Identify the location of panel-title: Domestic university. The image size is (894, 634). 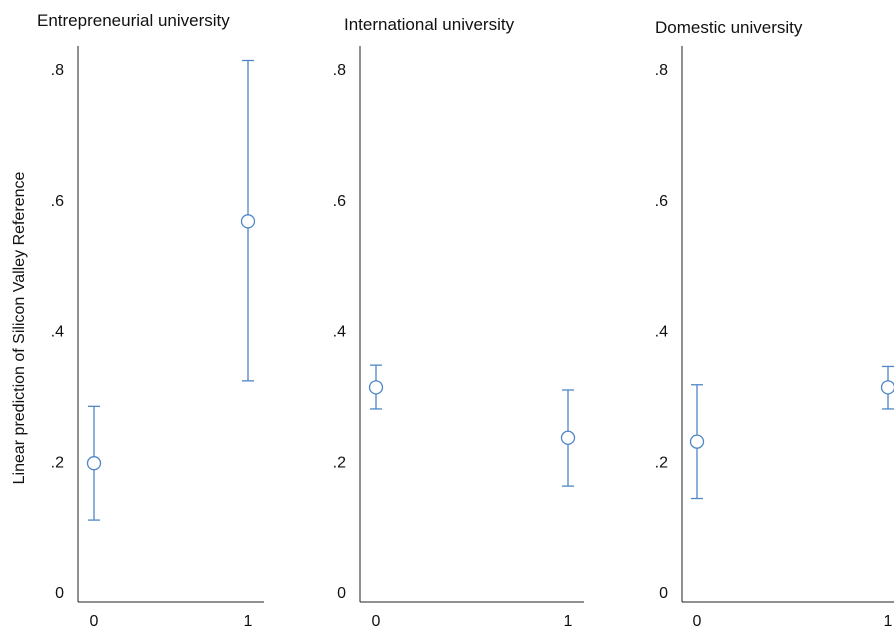
(729, 27).